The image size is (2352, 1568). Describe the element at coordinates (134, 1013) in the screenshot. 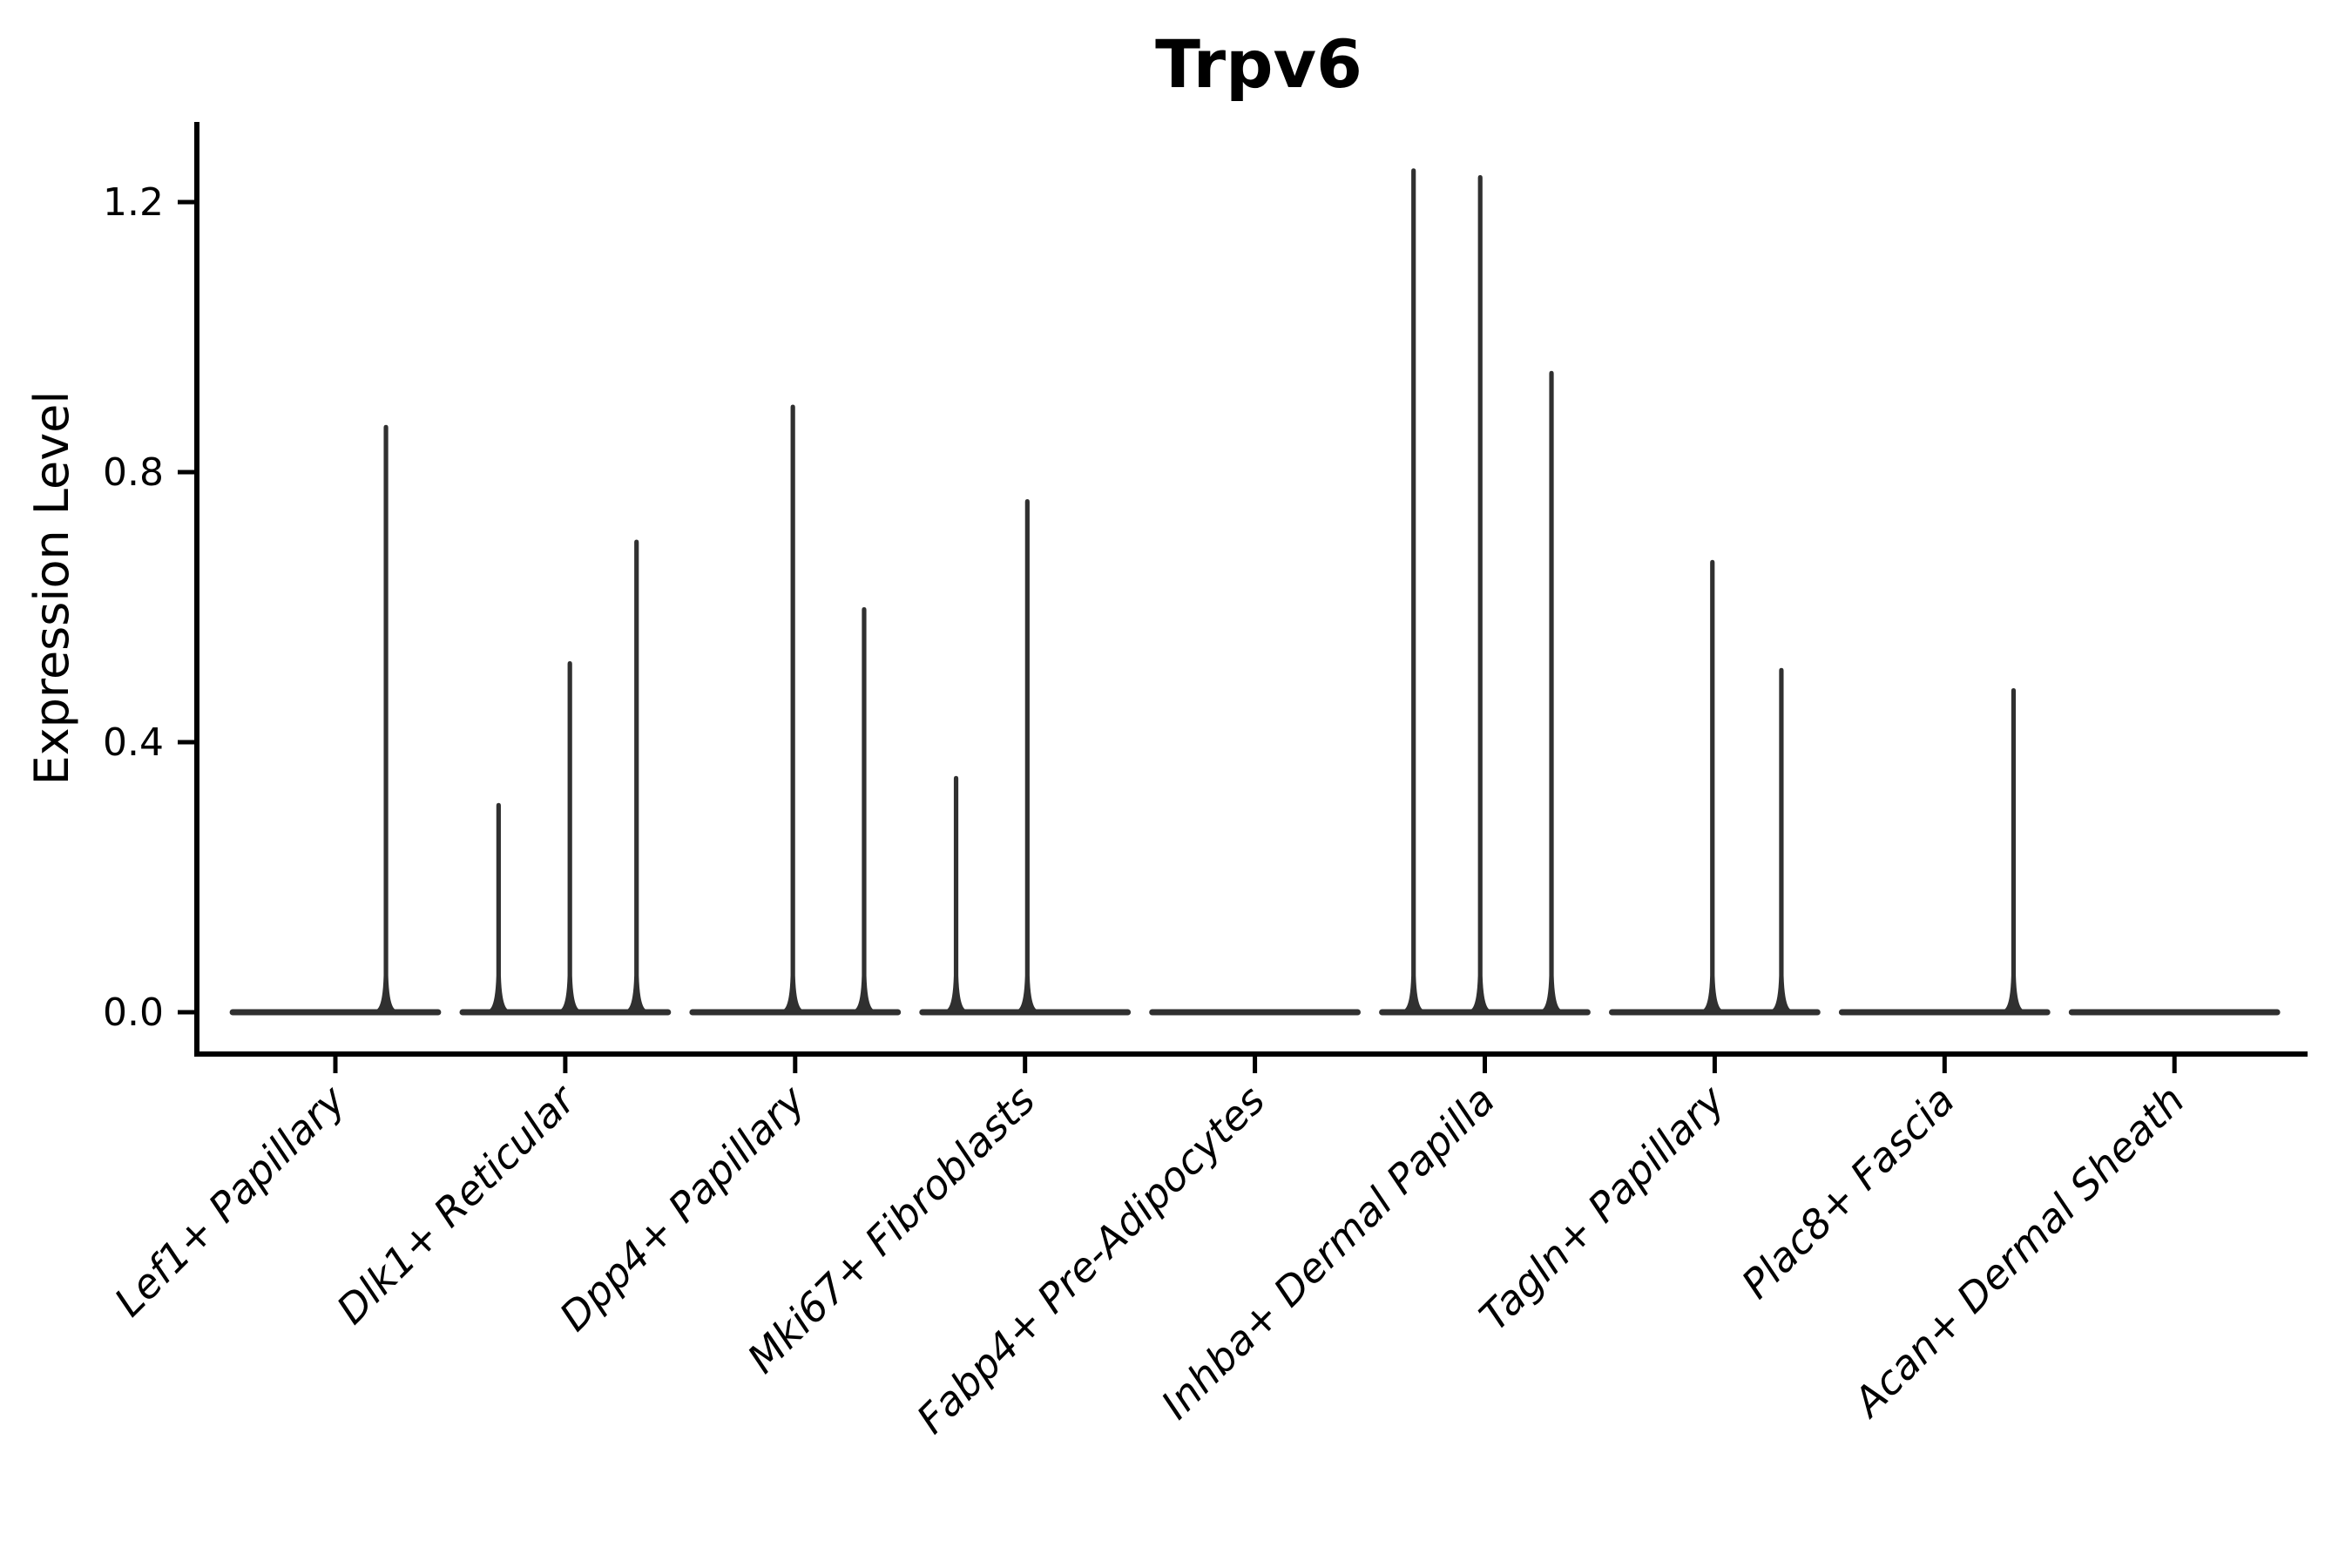

I see `y-tick-label: 0.0` at that location.